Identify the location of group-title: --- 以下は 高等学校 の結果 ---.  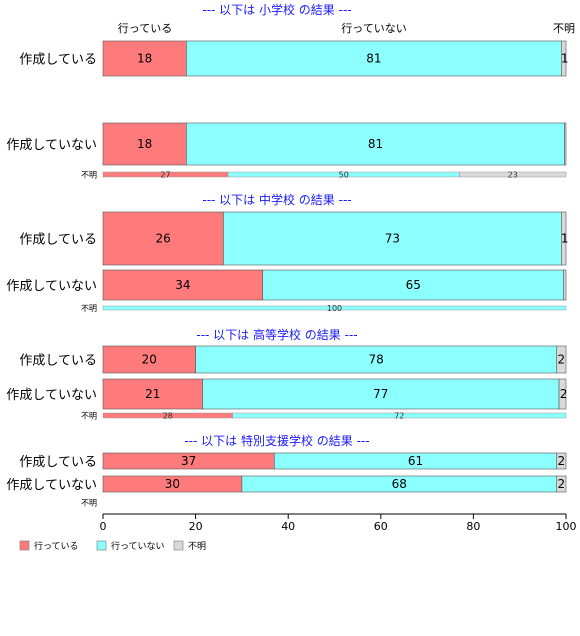
(276, 334).